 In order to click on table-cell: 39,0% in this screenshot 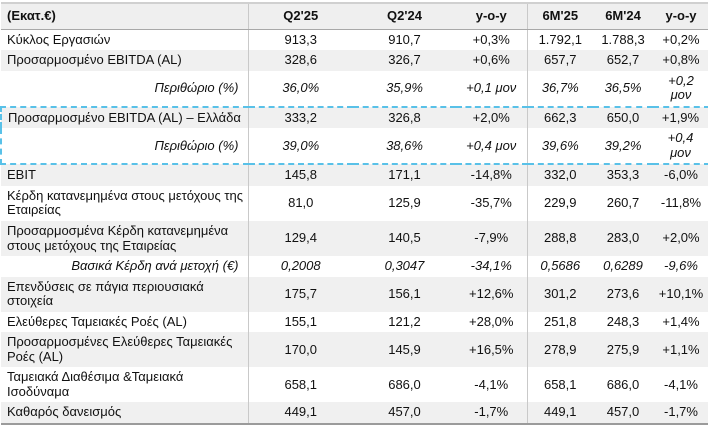, I will do `click(300, 147)`.